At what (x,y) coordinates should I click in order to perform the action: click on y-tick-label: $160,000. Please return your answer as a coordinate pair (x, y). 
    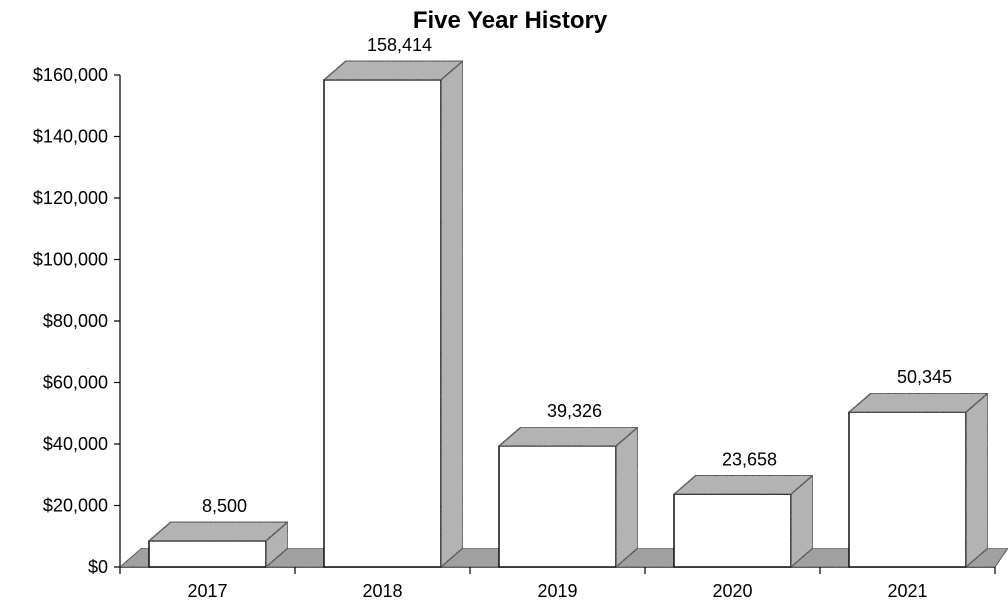
    Looking at the image, I should click on (70, 75).